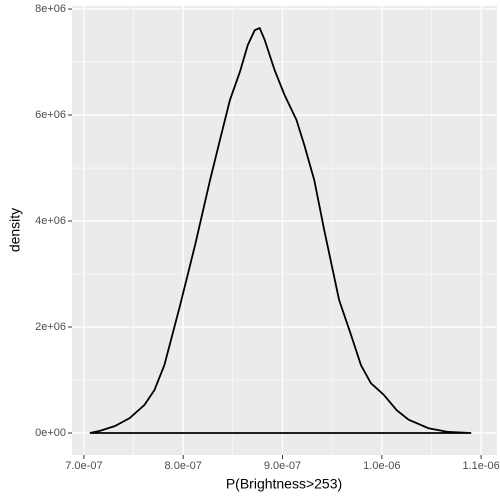 The height and width of the screenshot is (500, 500). Describe the element at coordinates (480, 466) in the screenshot. I see `x-tick-label: 1.1e-06` at that location.